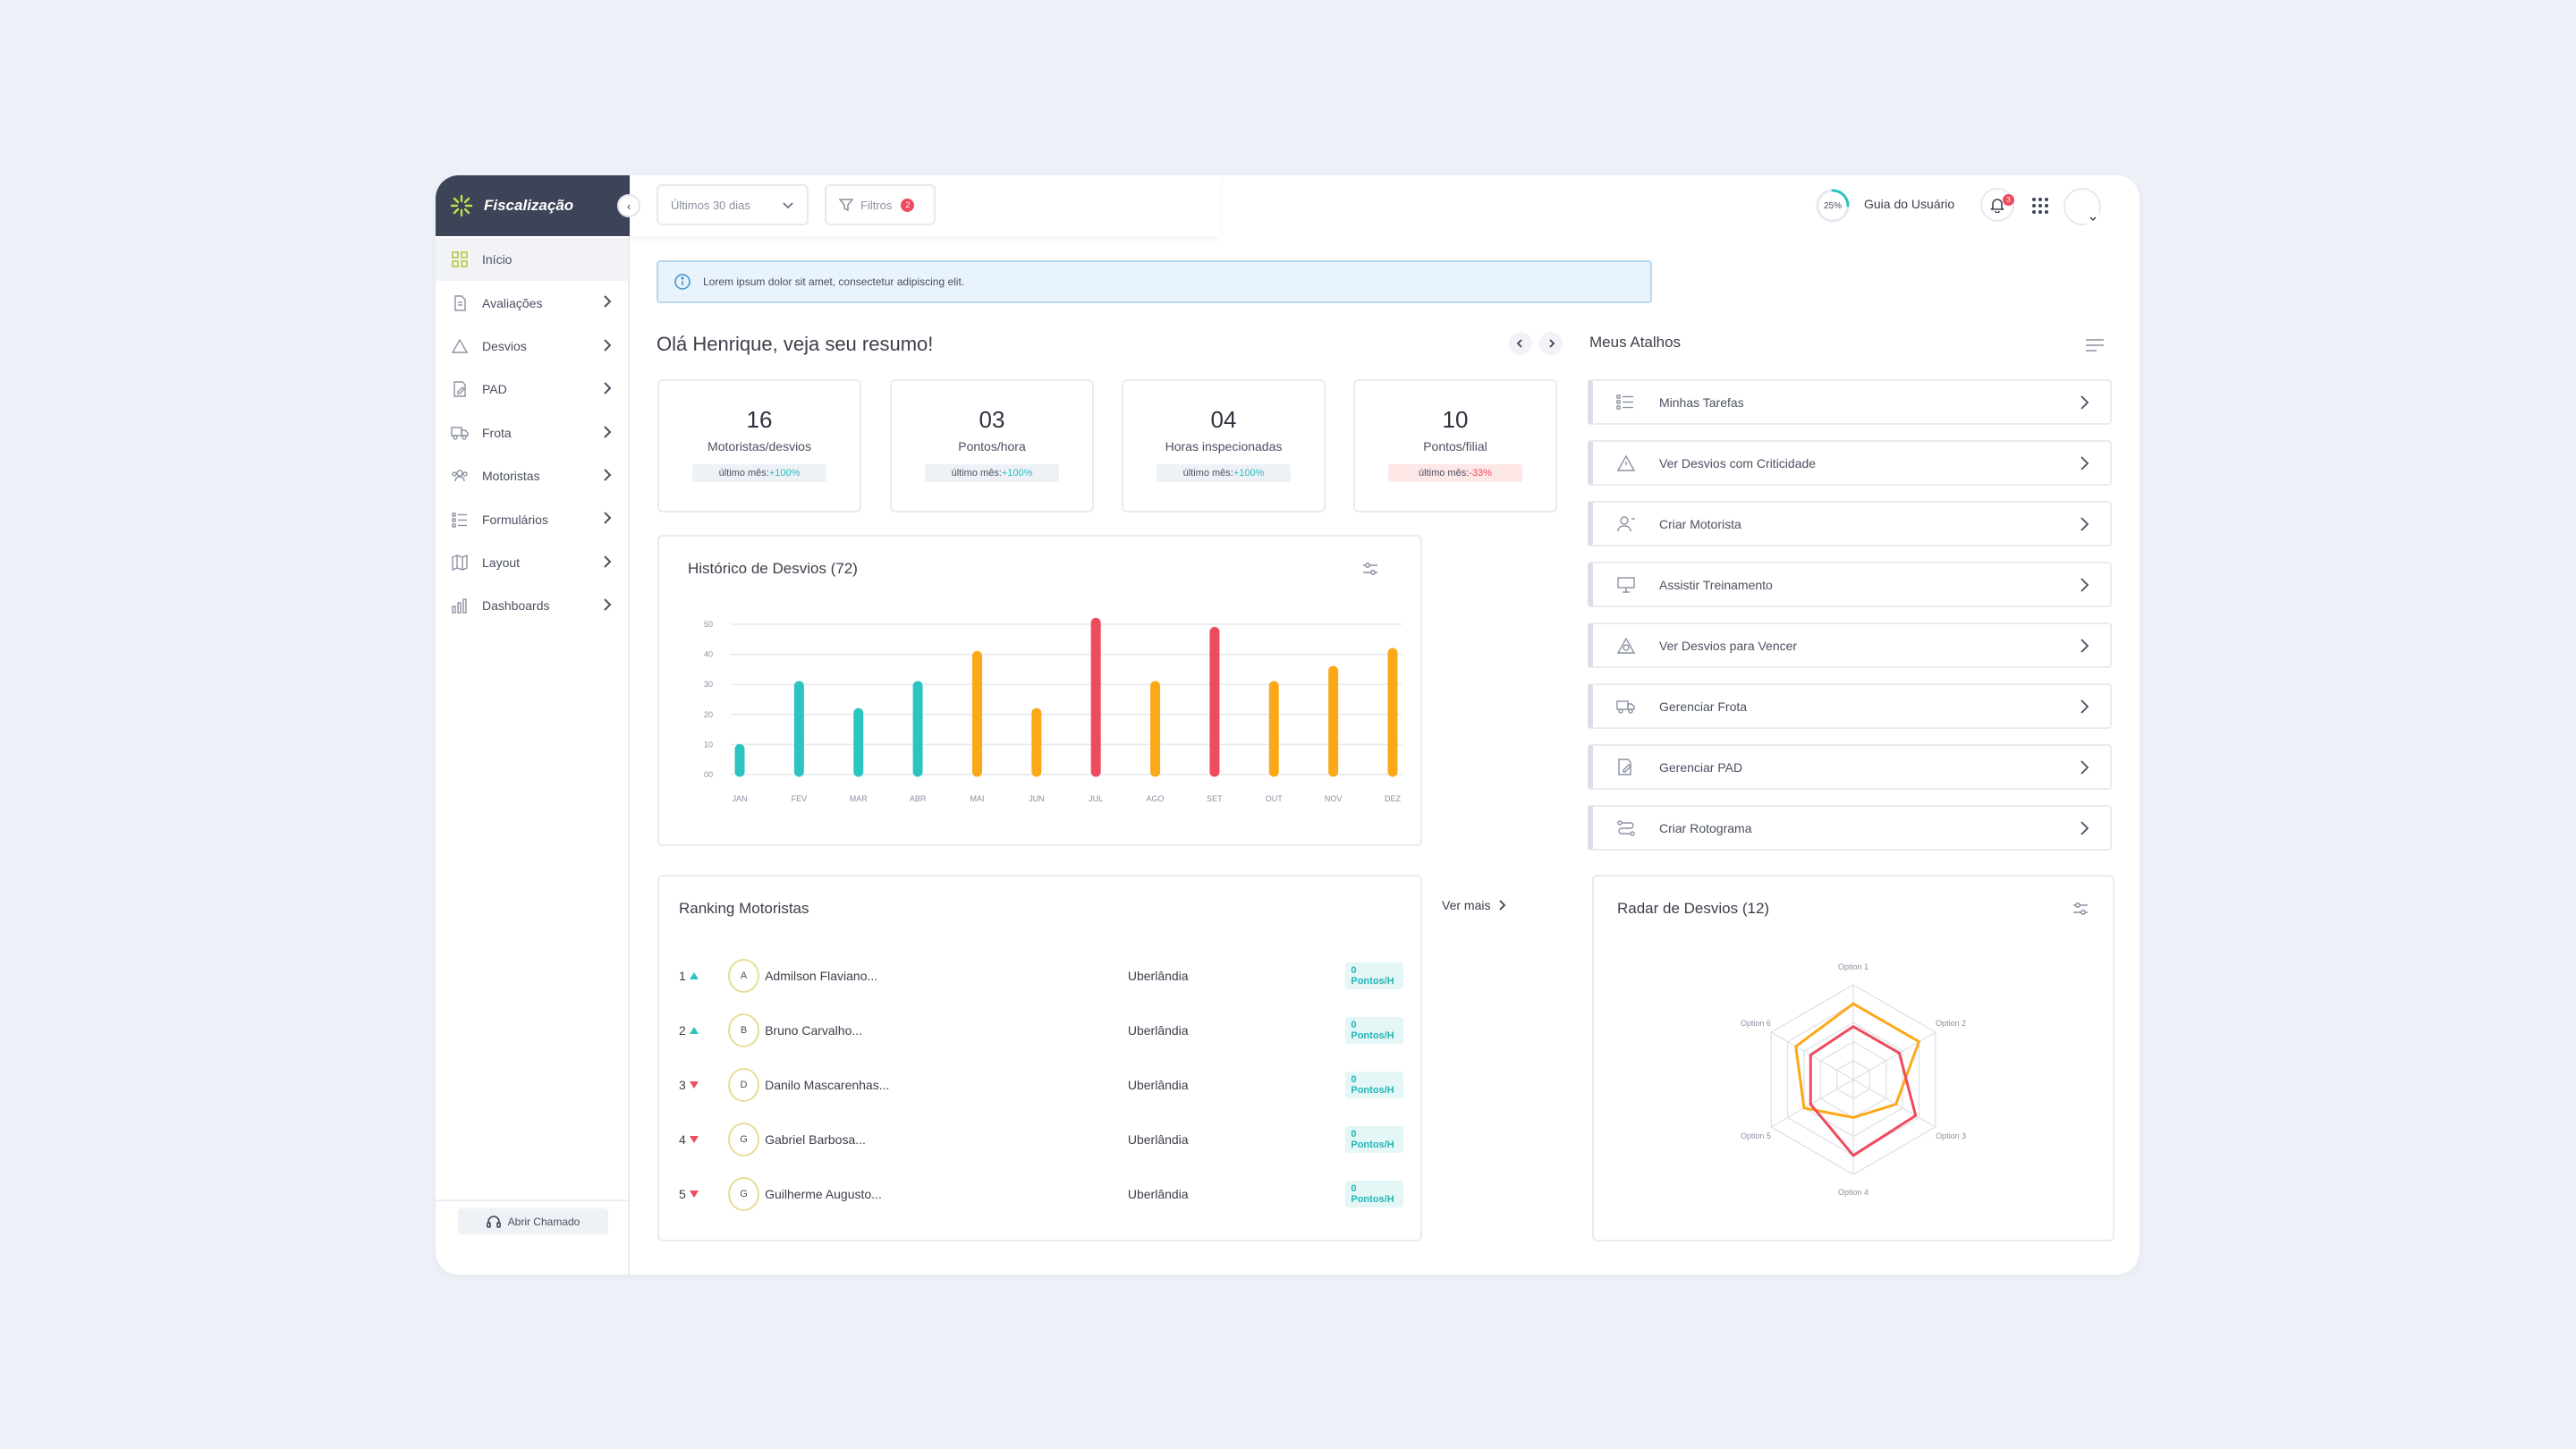 Image resolution: width=2576 pixels, height=1449 pixels. What do you see at coordinates (703, 976) in the screenshot?
I see `rank-position: 1` at bounding box center [703, 976].